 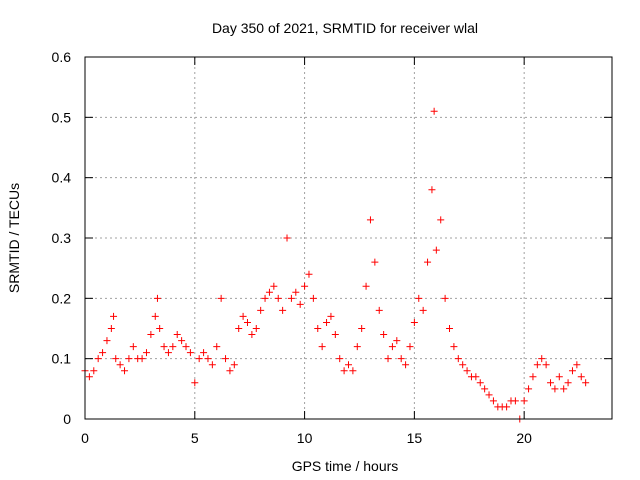 What do you see at coordinates (524, 438) in the screenshot?
I see `x-tick-label: 20` at bounding box center [524, 438].